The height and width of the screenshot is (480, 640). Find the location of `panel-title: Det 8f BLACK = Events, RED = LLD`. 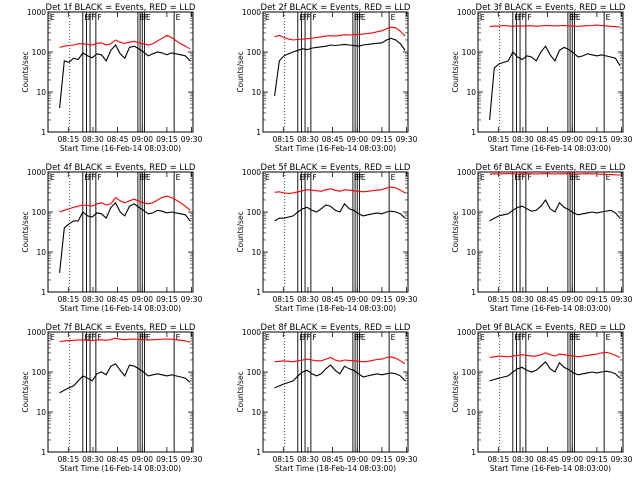

panel-title: Det 8f BLACK = Events, RED = LLD is located at coordinates (336, 328).